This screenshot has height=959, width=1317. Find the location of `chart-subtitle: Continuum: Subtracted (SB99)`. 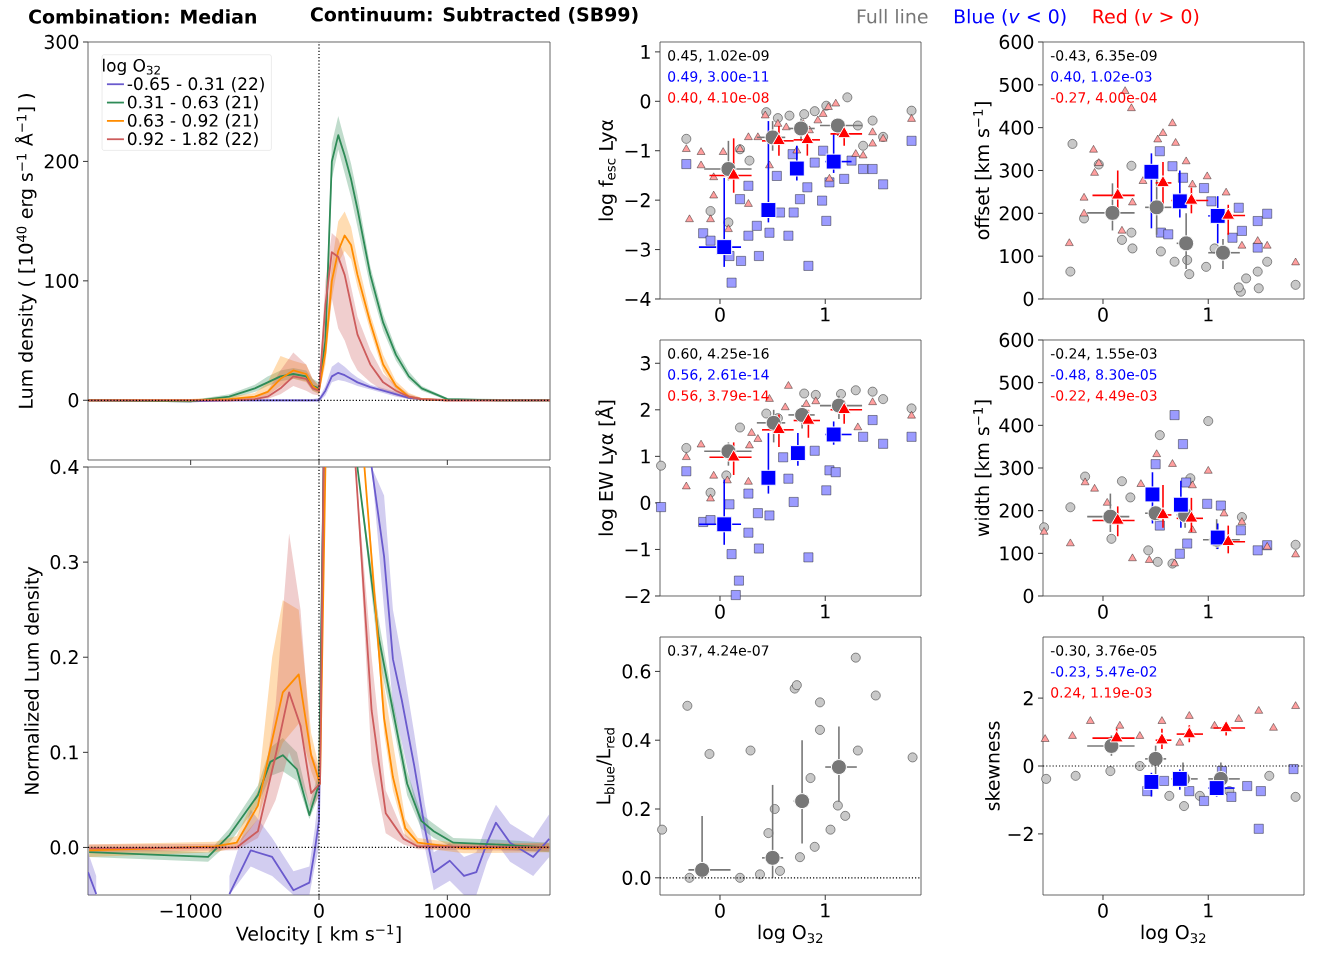

chart-subtitle: Continuum: Subtracted (SB99) is located at coordinates (474, 15).